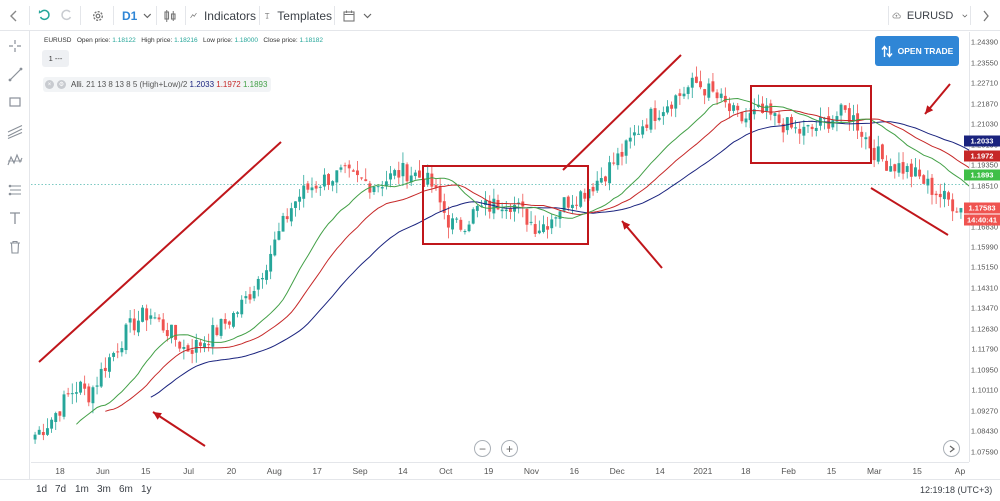 The width and height of the screenshot is (1000, 501). What do you see at coordinates (482, 448) in the screenshot?
I see `zoom-out-button: −` at bounding box center [482, 448].